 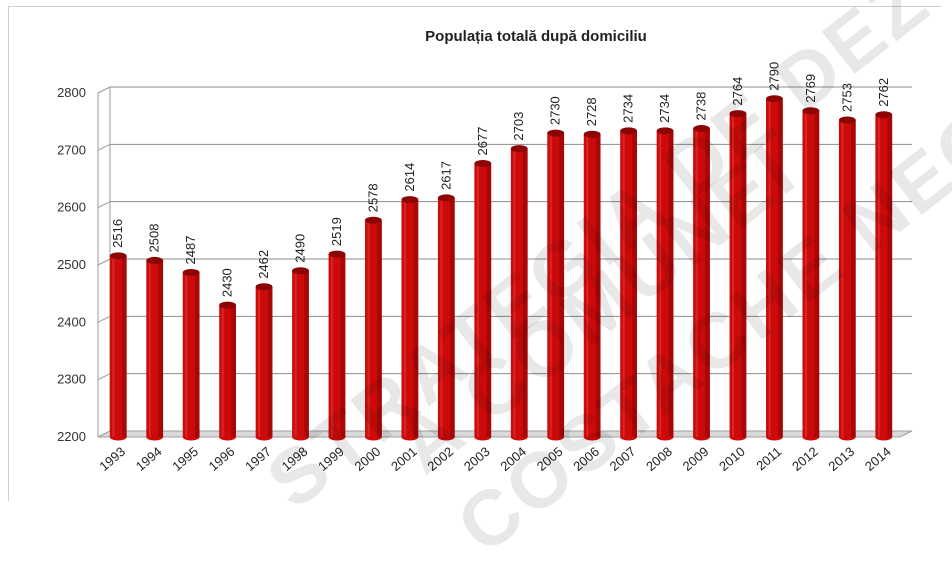 What do you see at coordinates (117, 233) in the screenshot?
I see `data-label: 2516` at bounding box center [117, 233].